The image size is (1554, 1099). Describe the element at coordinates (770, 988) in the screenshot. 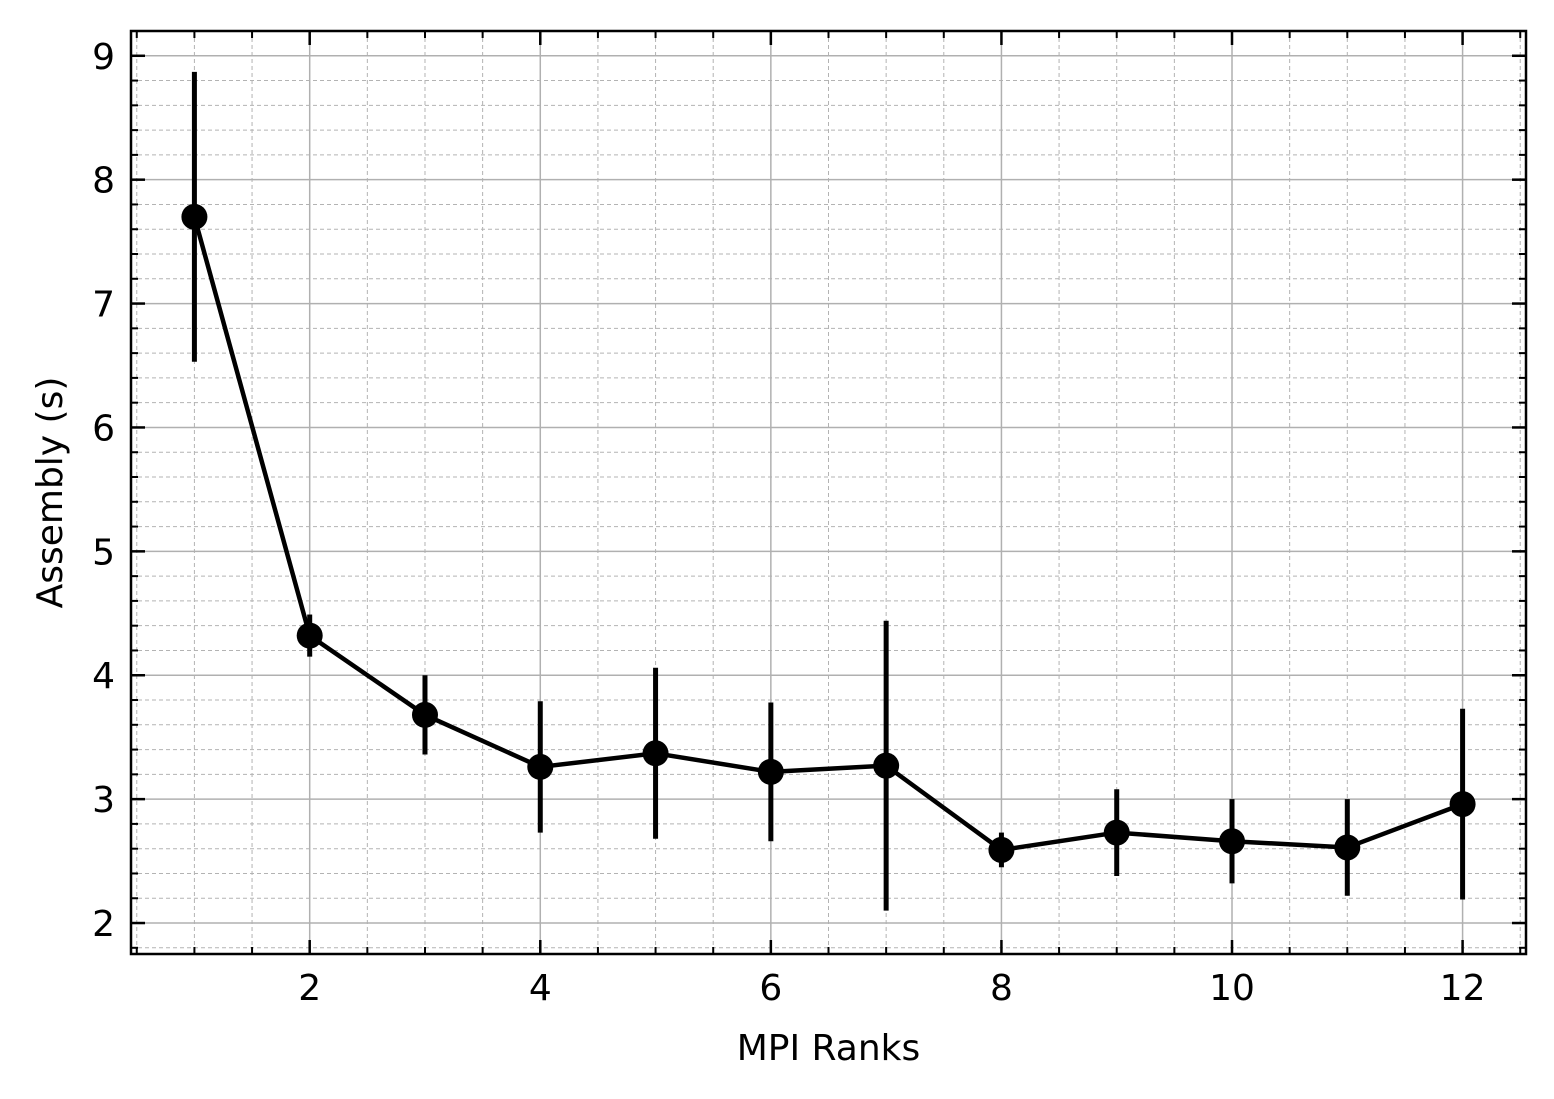

I see `x-tick-label: 6` at that location.